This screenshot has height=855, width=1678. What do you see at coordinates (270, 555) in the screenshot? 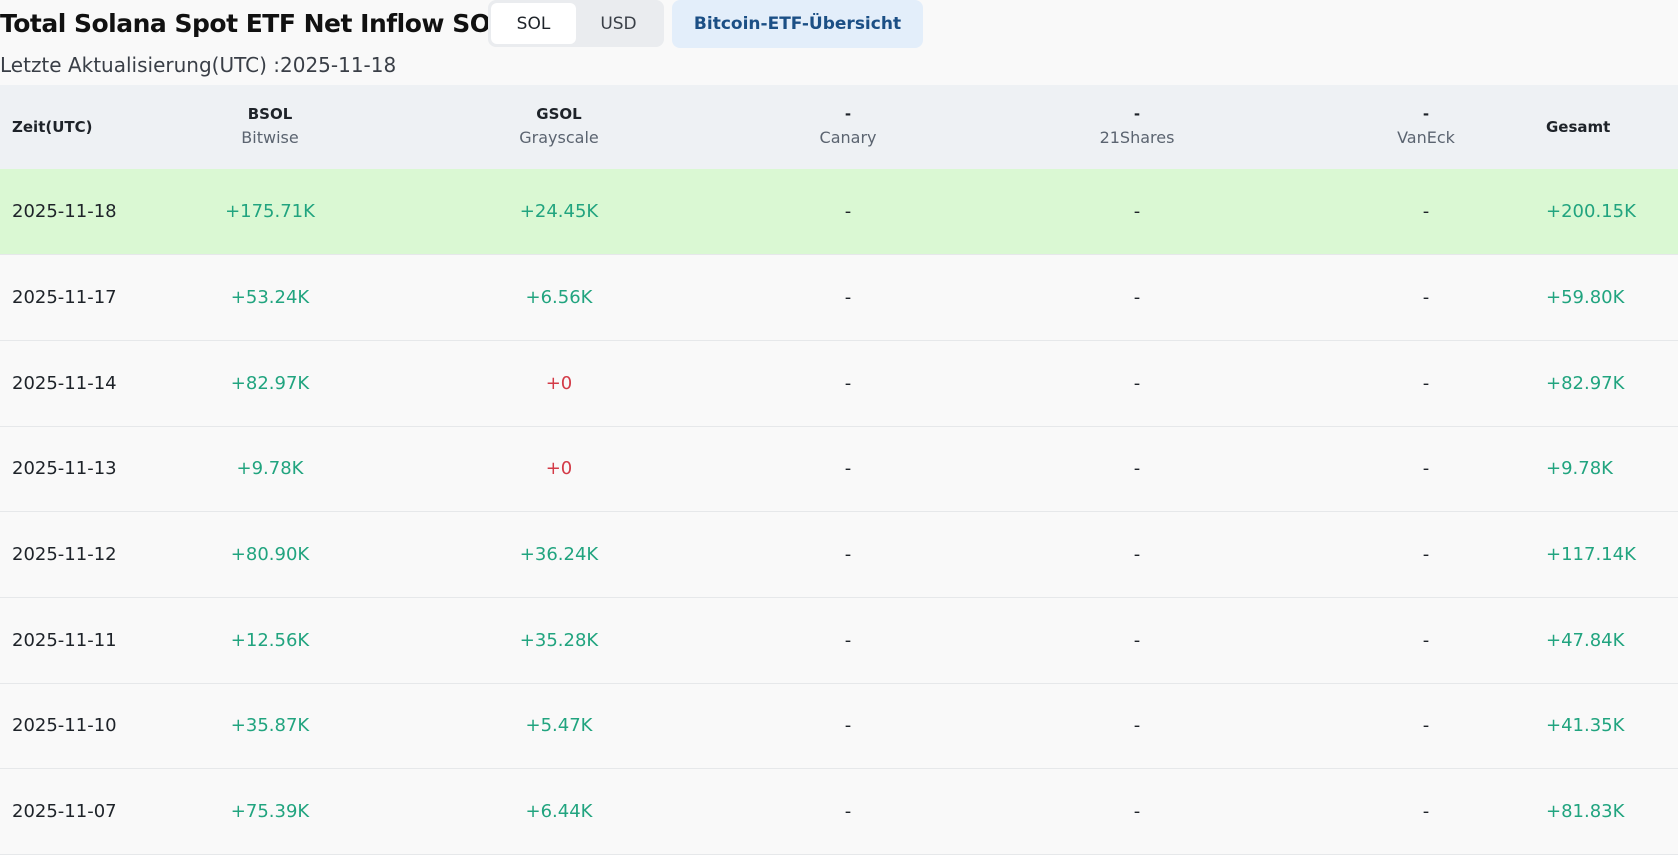
I see `flow-value: +80.90K` at bounding box center [270, 555].